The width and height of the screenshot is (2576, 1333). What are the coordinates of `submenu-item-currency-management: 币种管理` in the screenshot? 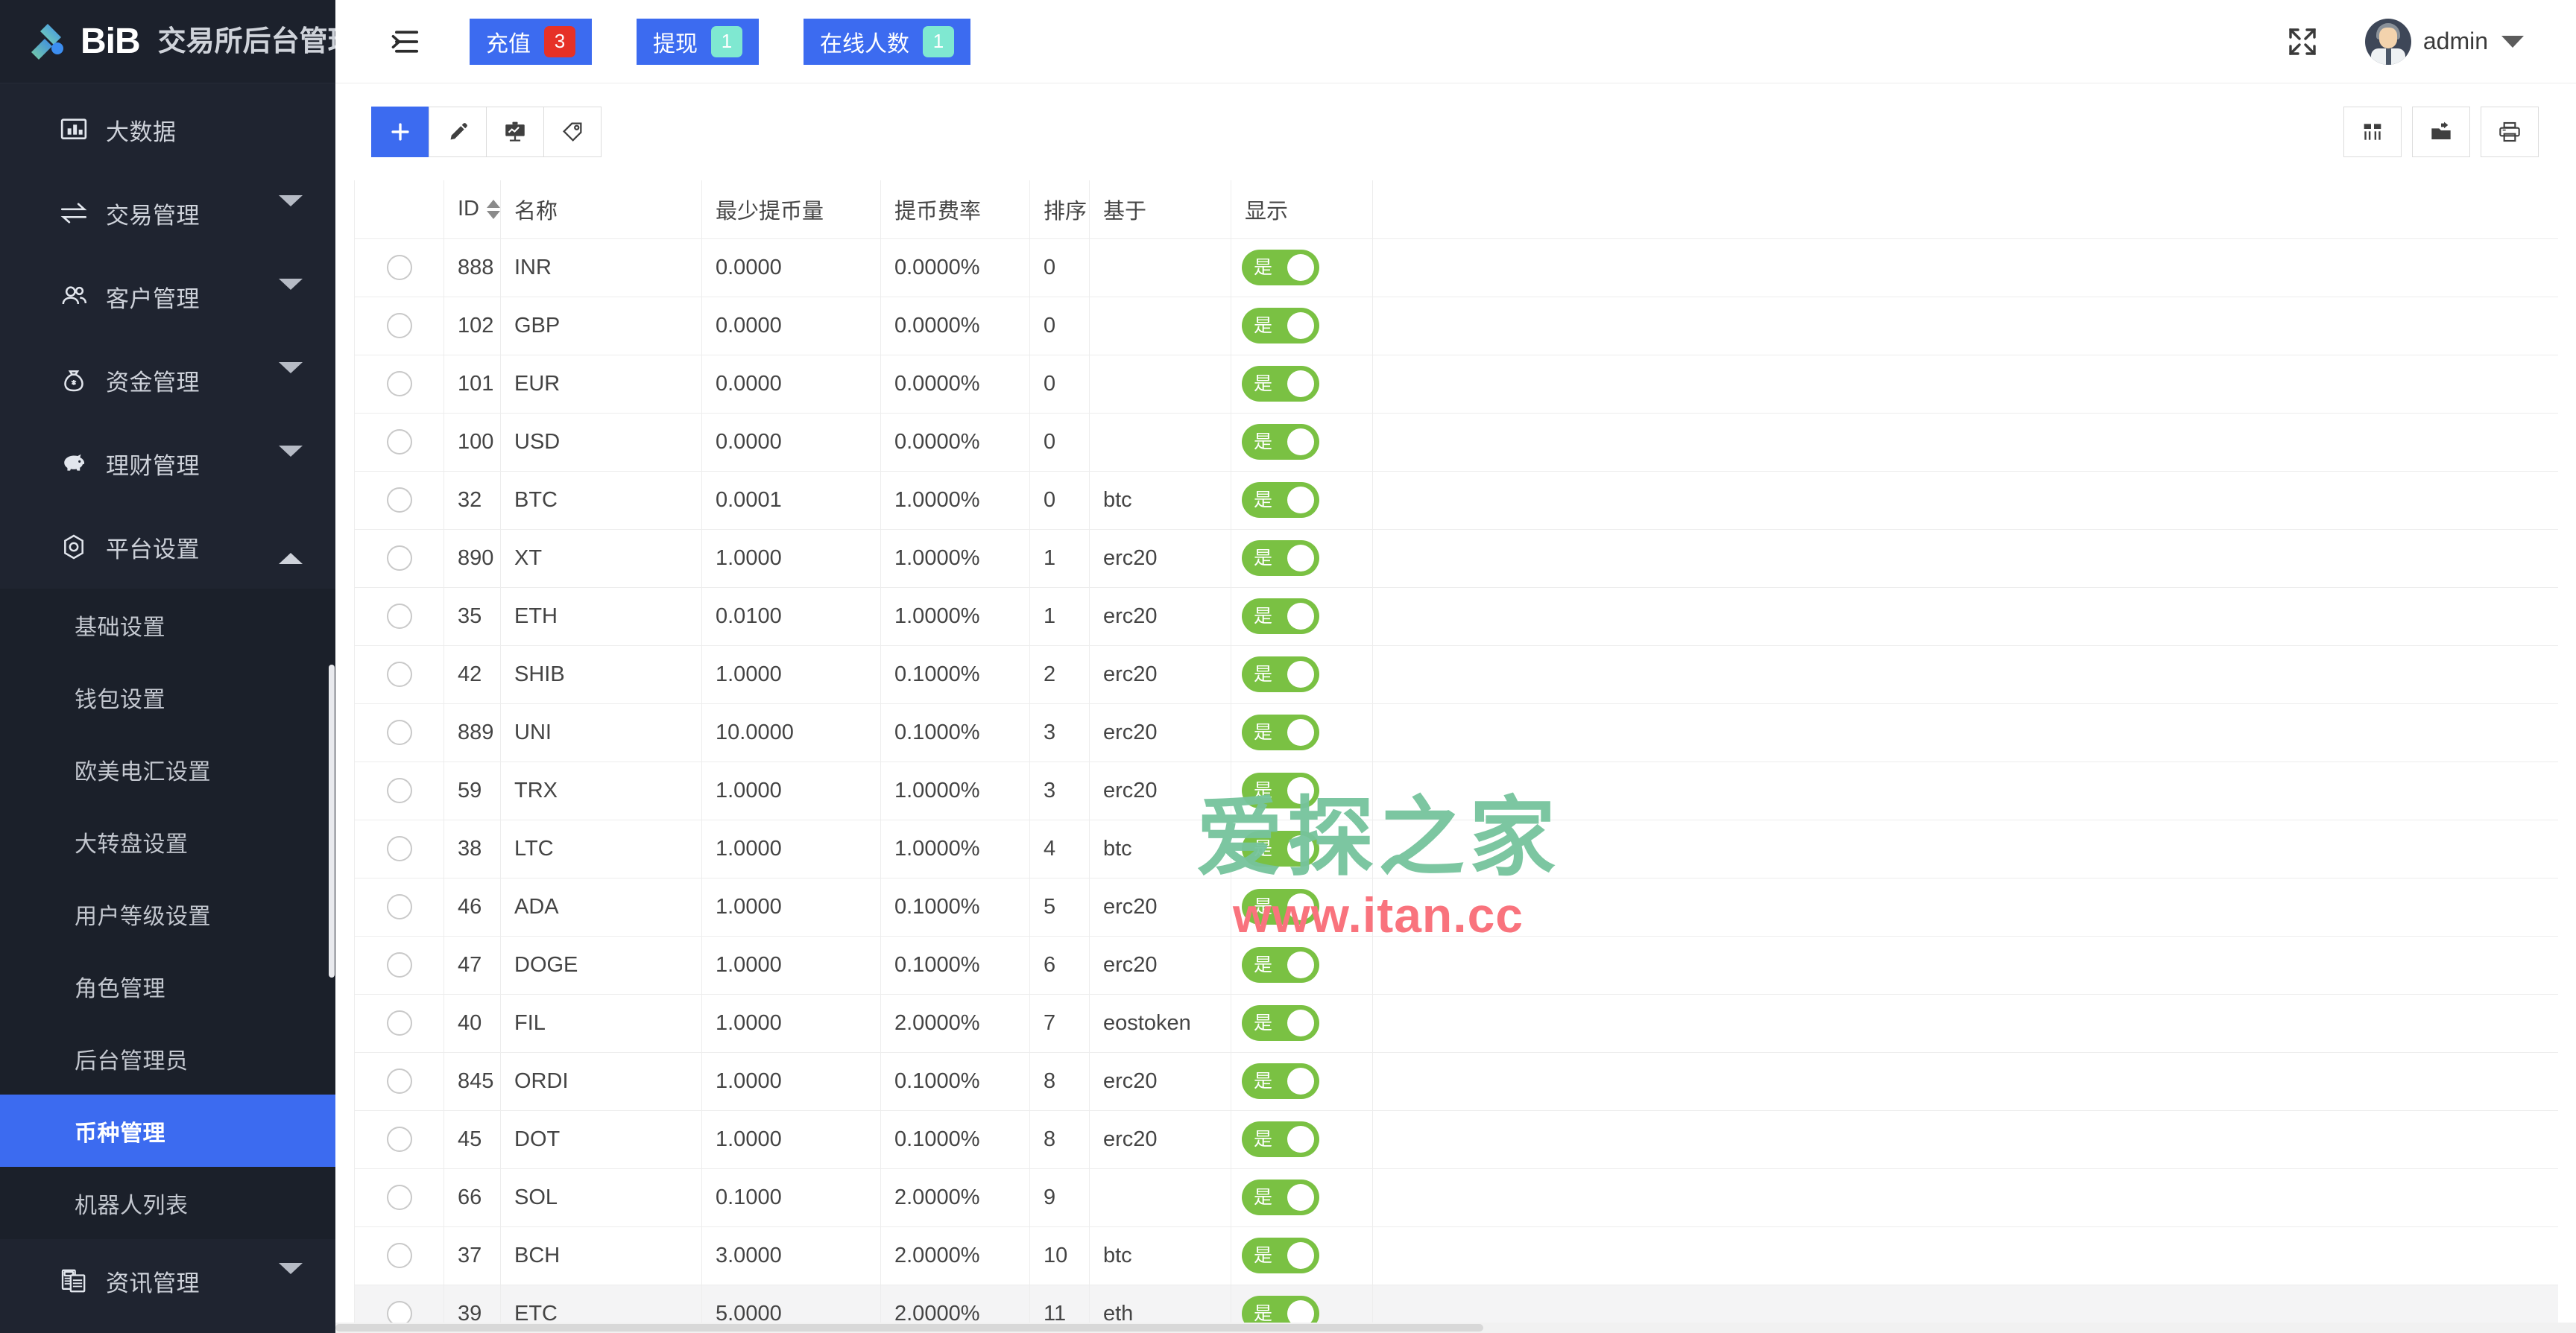 It's located at (167, 1131).